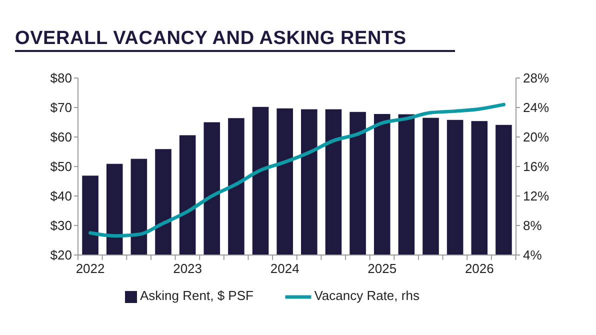 The height and width of the screenshot is (335, 596). I want to click on y-tick-label: $80, so click(61, 78).